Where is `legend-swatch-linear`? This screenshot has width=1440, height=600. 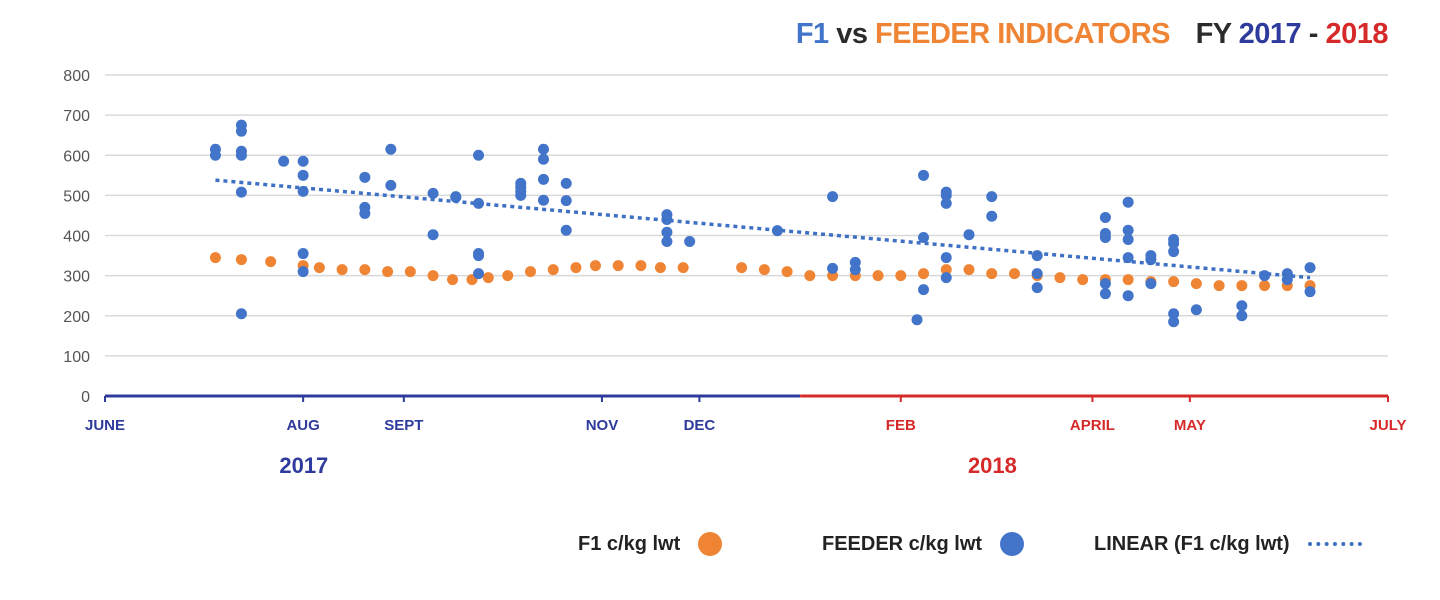 legend-swatch-linear is located at coordinates (1334, 544).